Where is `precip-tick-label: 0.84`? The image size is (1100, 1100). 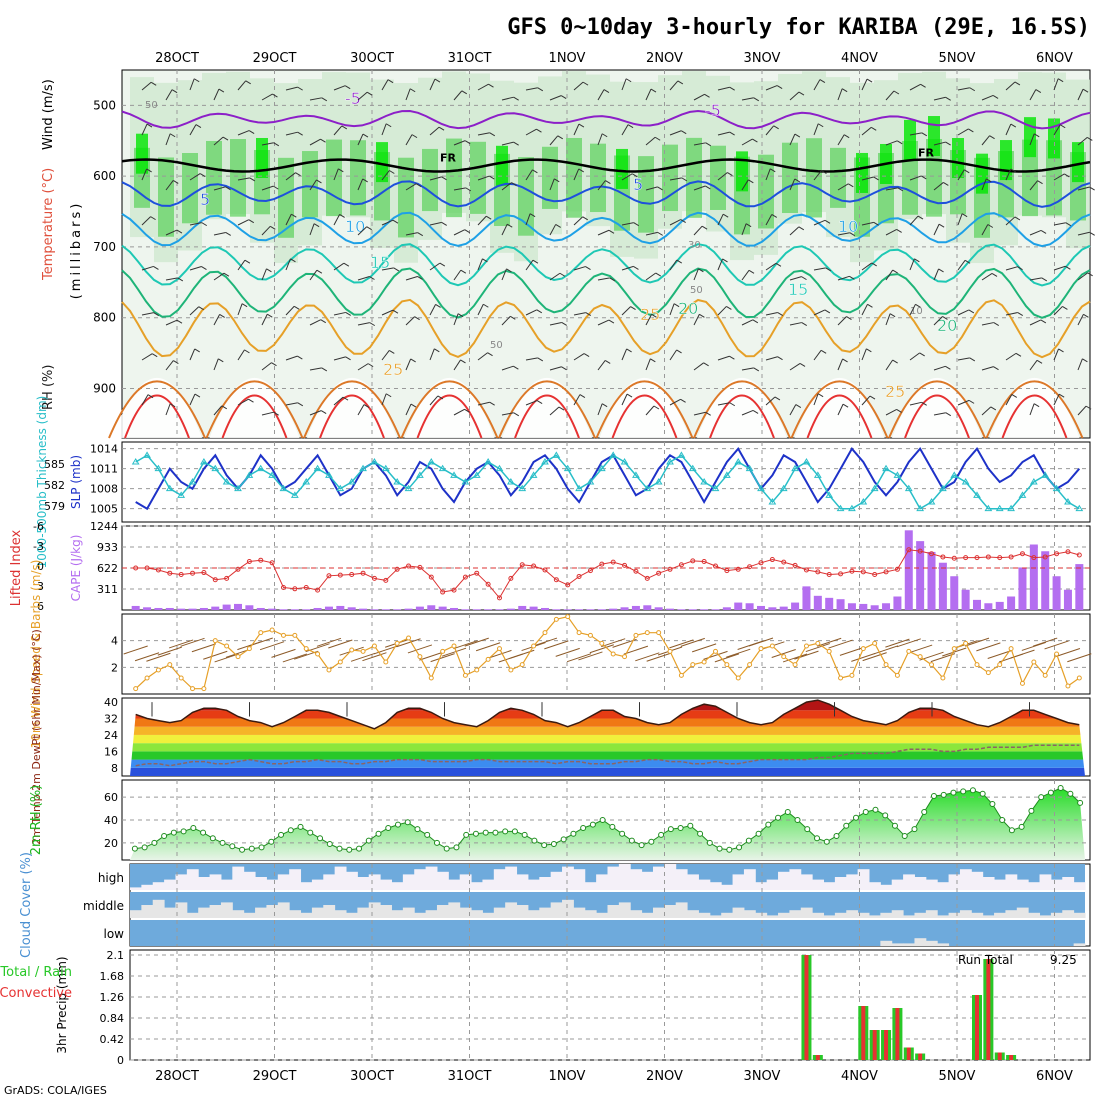 precip-tick-label: 0.84 is located at coordinates (112, 1018).